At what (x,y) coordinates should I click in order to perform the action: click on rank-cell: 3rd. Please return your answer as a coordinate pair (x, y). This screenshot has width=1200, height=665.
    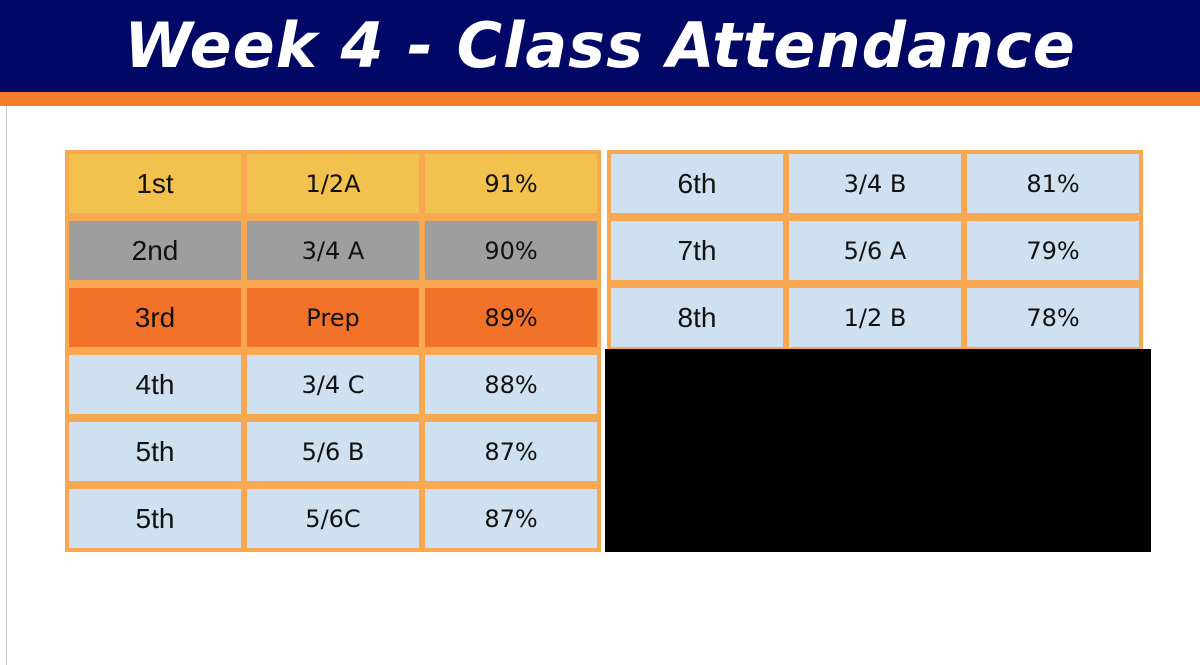
    Looking at the image, I should click on (155, 317).